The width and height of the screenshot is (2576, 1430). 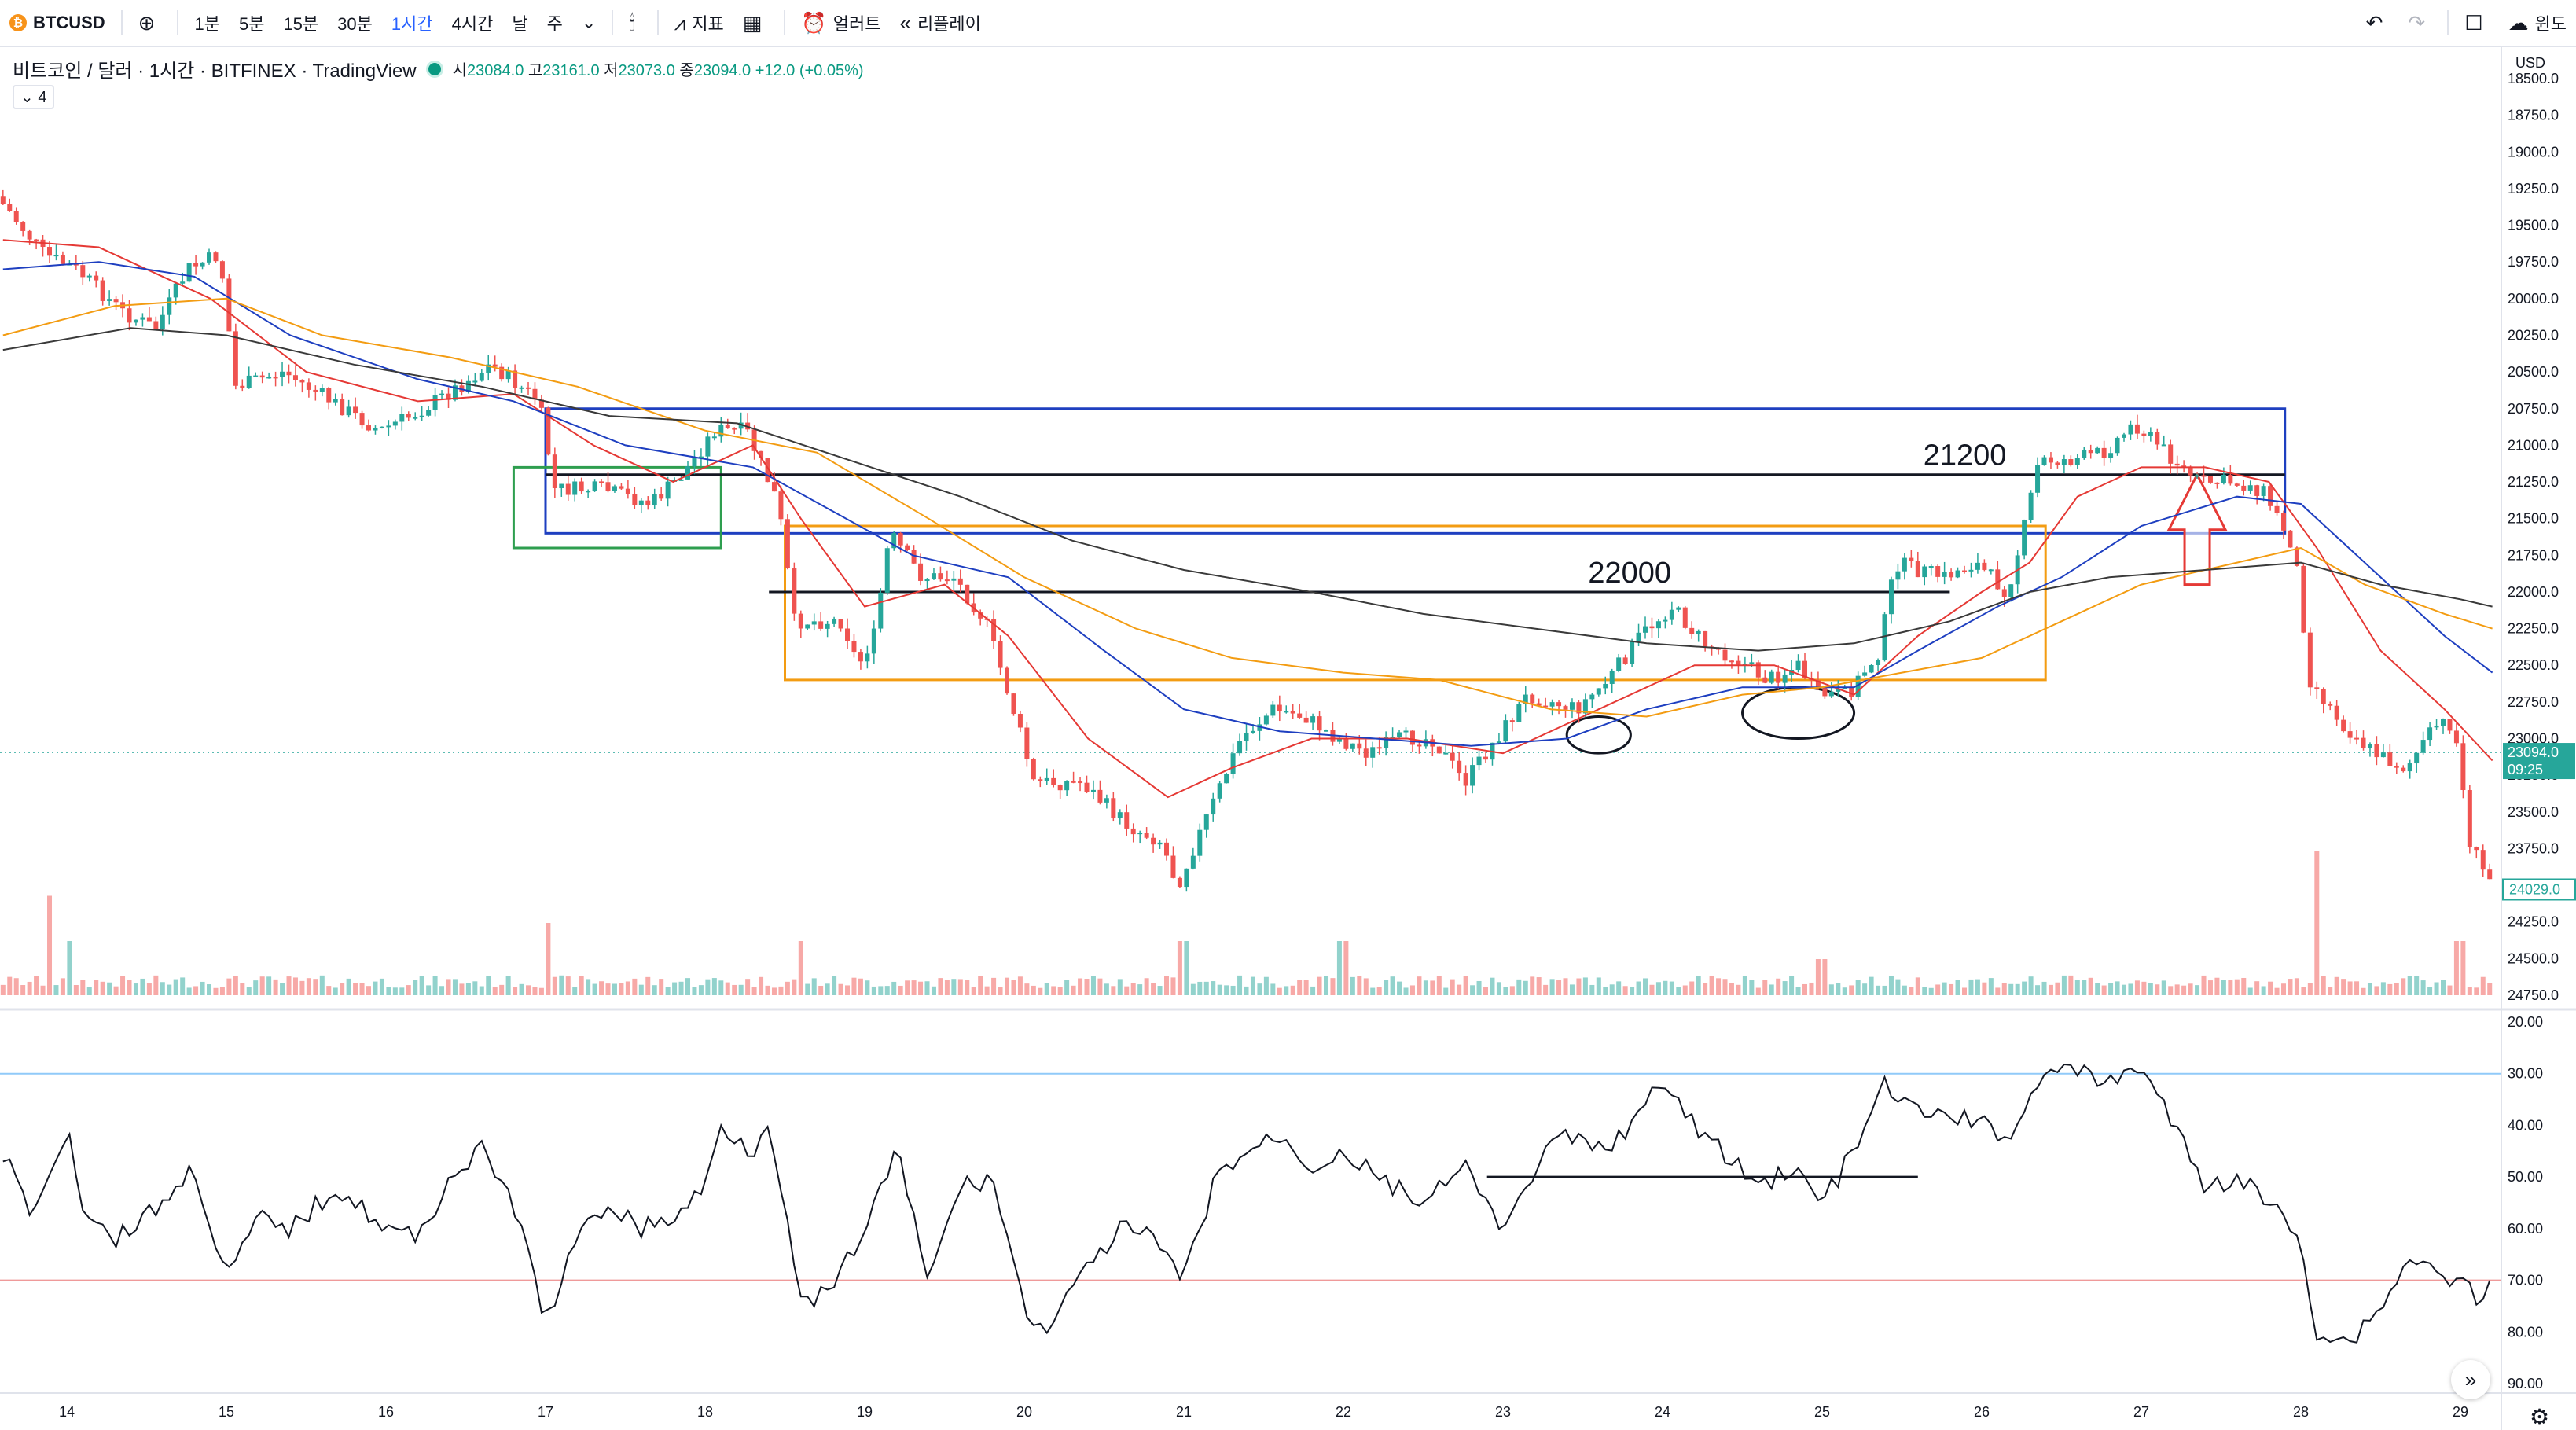 What do you see at coordinates (755, 23) in the screenshot?
I see `layouts-button: ▦` at bounding box center [755, 23].